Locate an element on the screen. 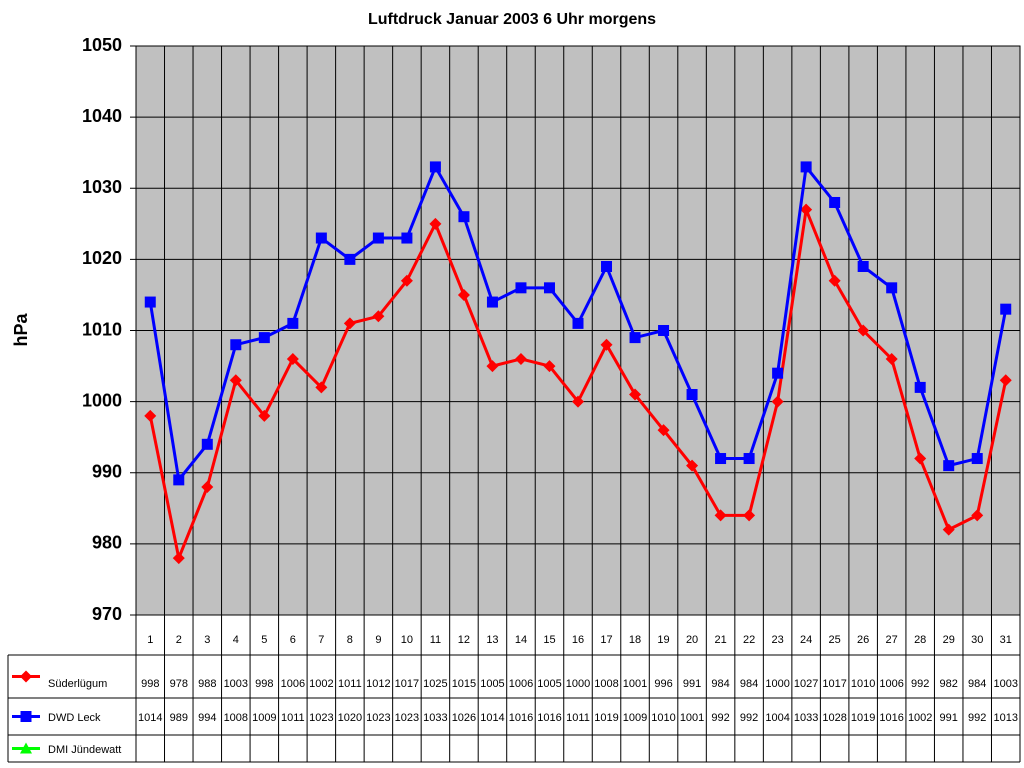 This screenshot has width=1024, height=768. table-value: 1002 is located at coordinates (321, 684).